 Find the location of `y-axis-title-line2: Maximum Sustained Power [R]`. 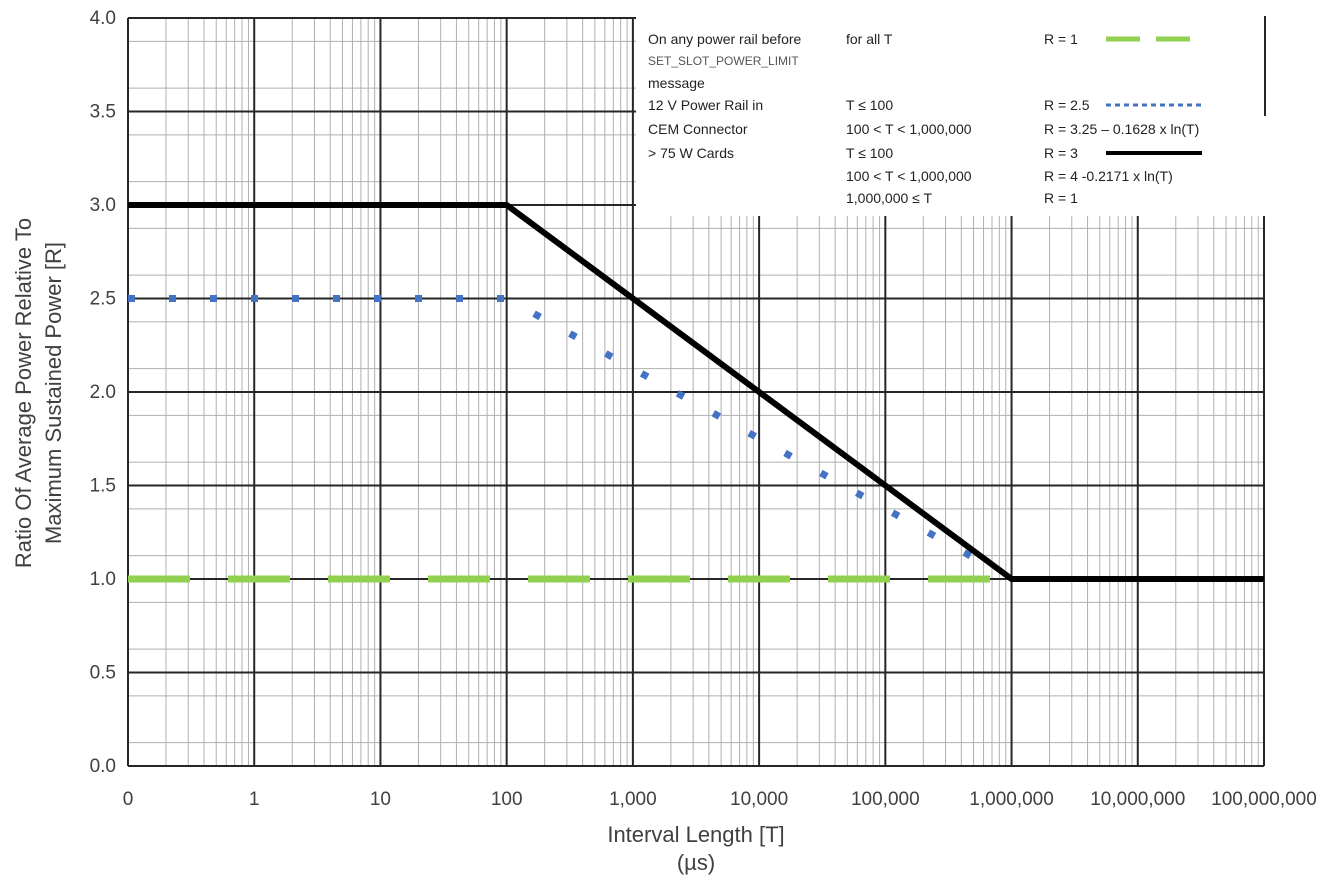

y-axis-title-line2: Maximum Sustained Power [R] is located at coordinates (53, 393).